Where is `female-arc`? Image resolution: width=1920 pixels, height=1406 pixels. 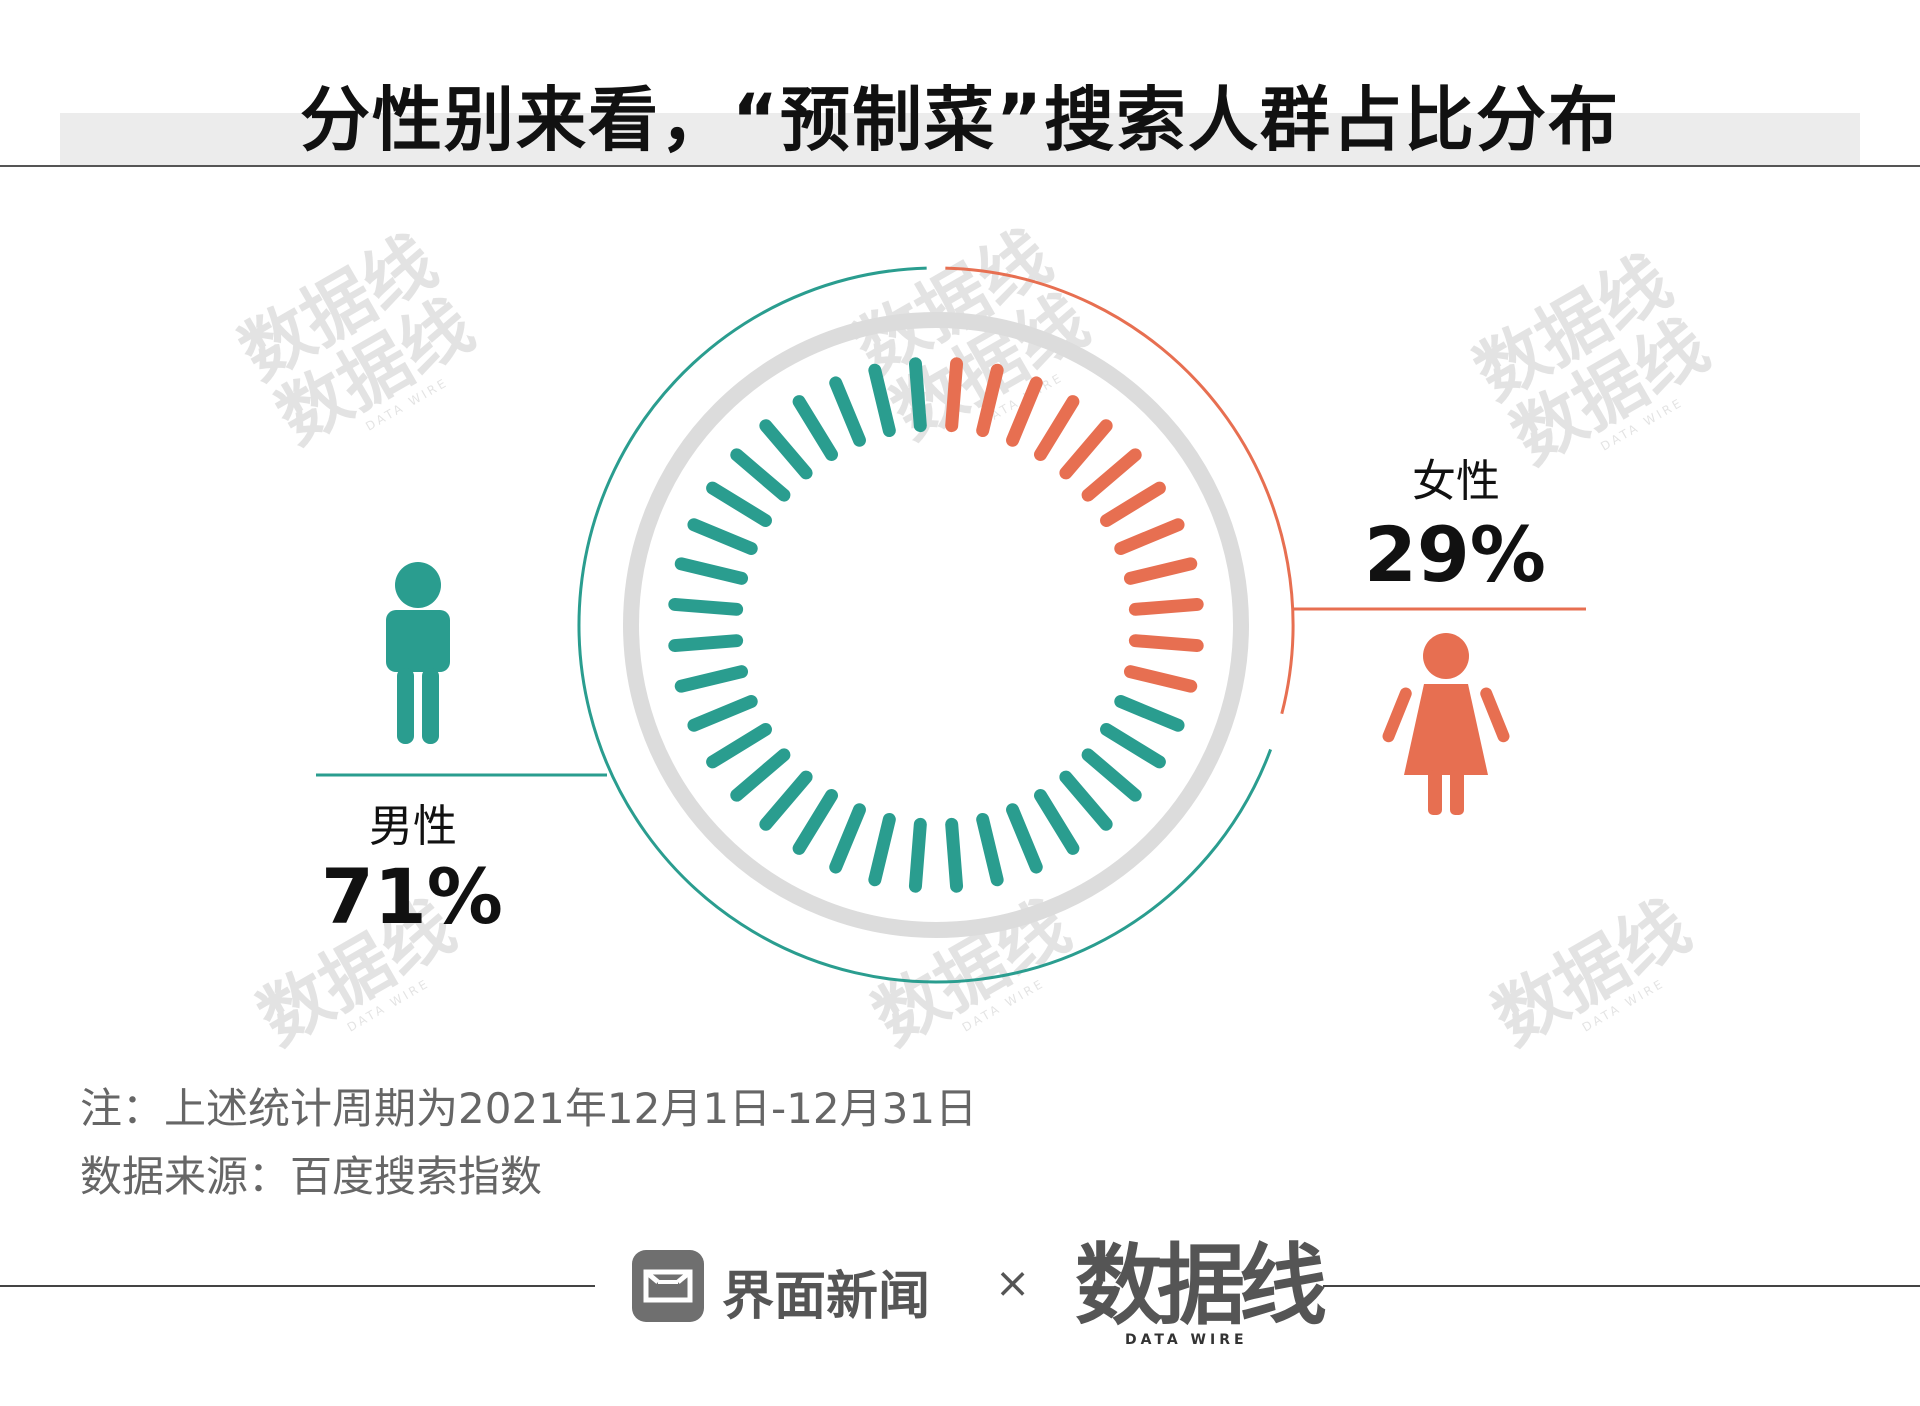
female-arc is located at coordinates (1120, 490).